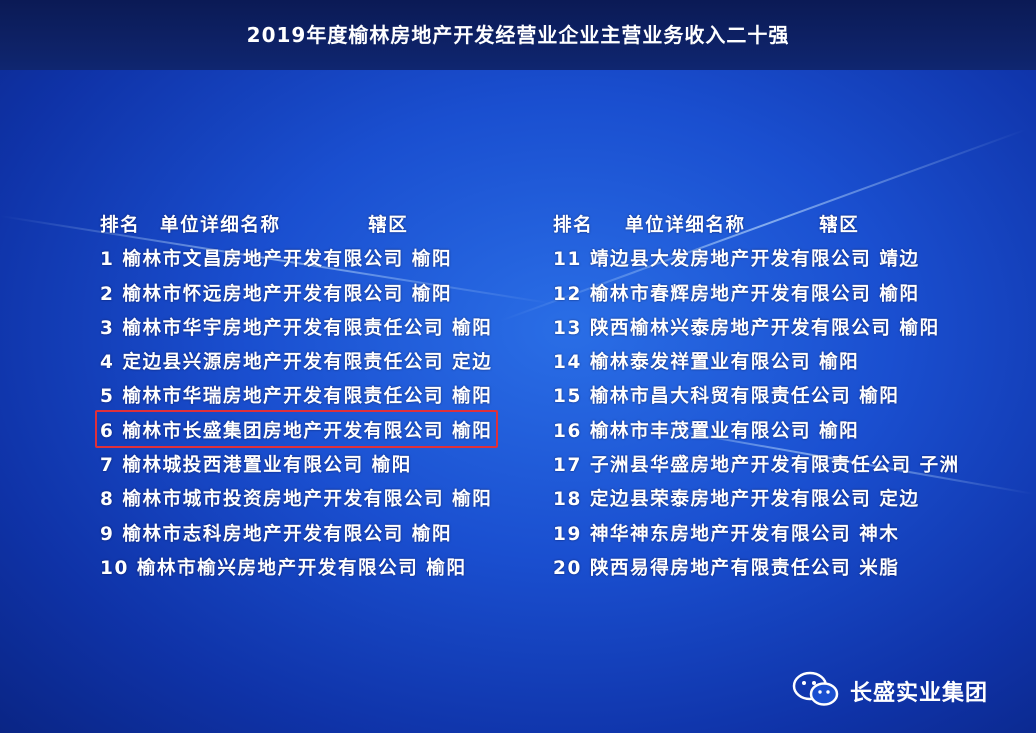 This screenshot has width=1036, height=733. Describe the element at coordinates (107, 534) in the screenshot. I see `rank-number: 9` at that location.